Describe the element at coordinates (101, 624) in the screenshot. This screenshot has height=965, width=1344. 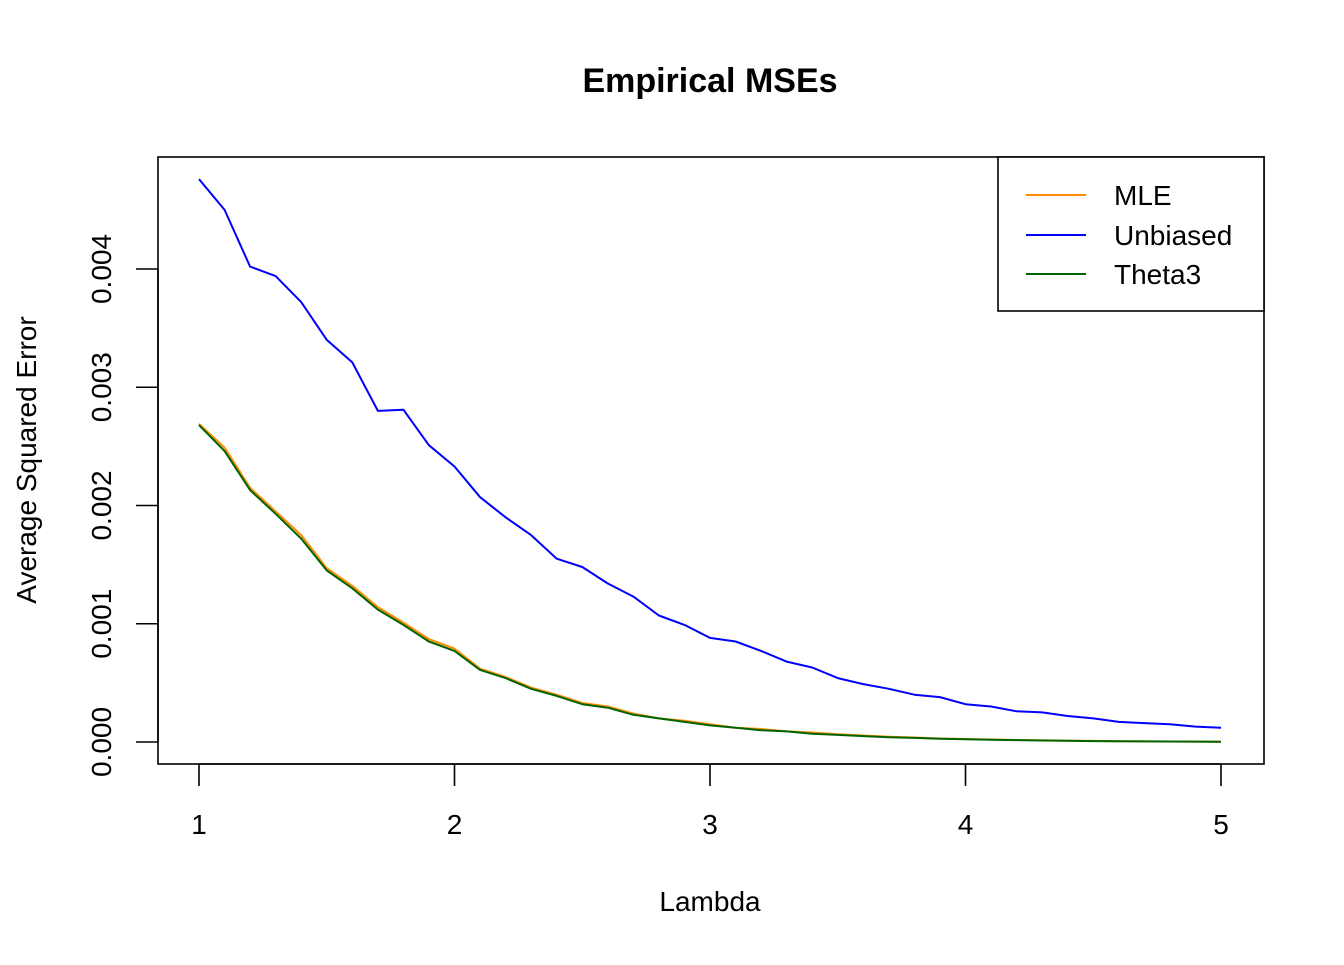
I see `y-tick-label: 0.001` at that location.